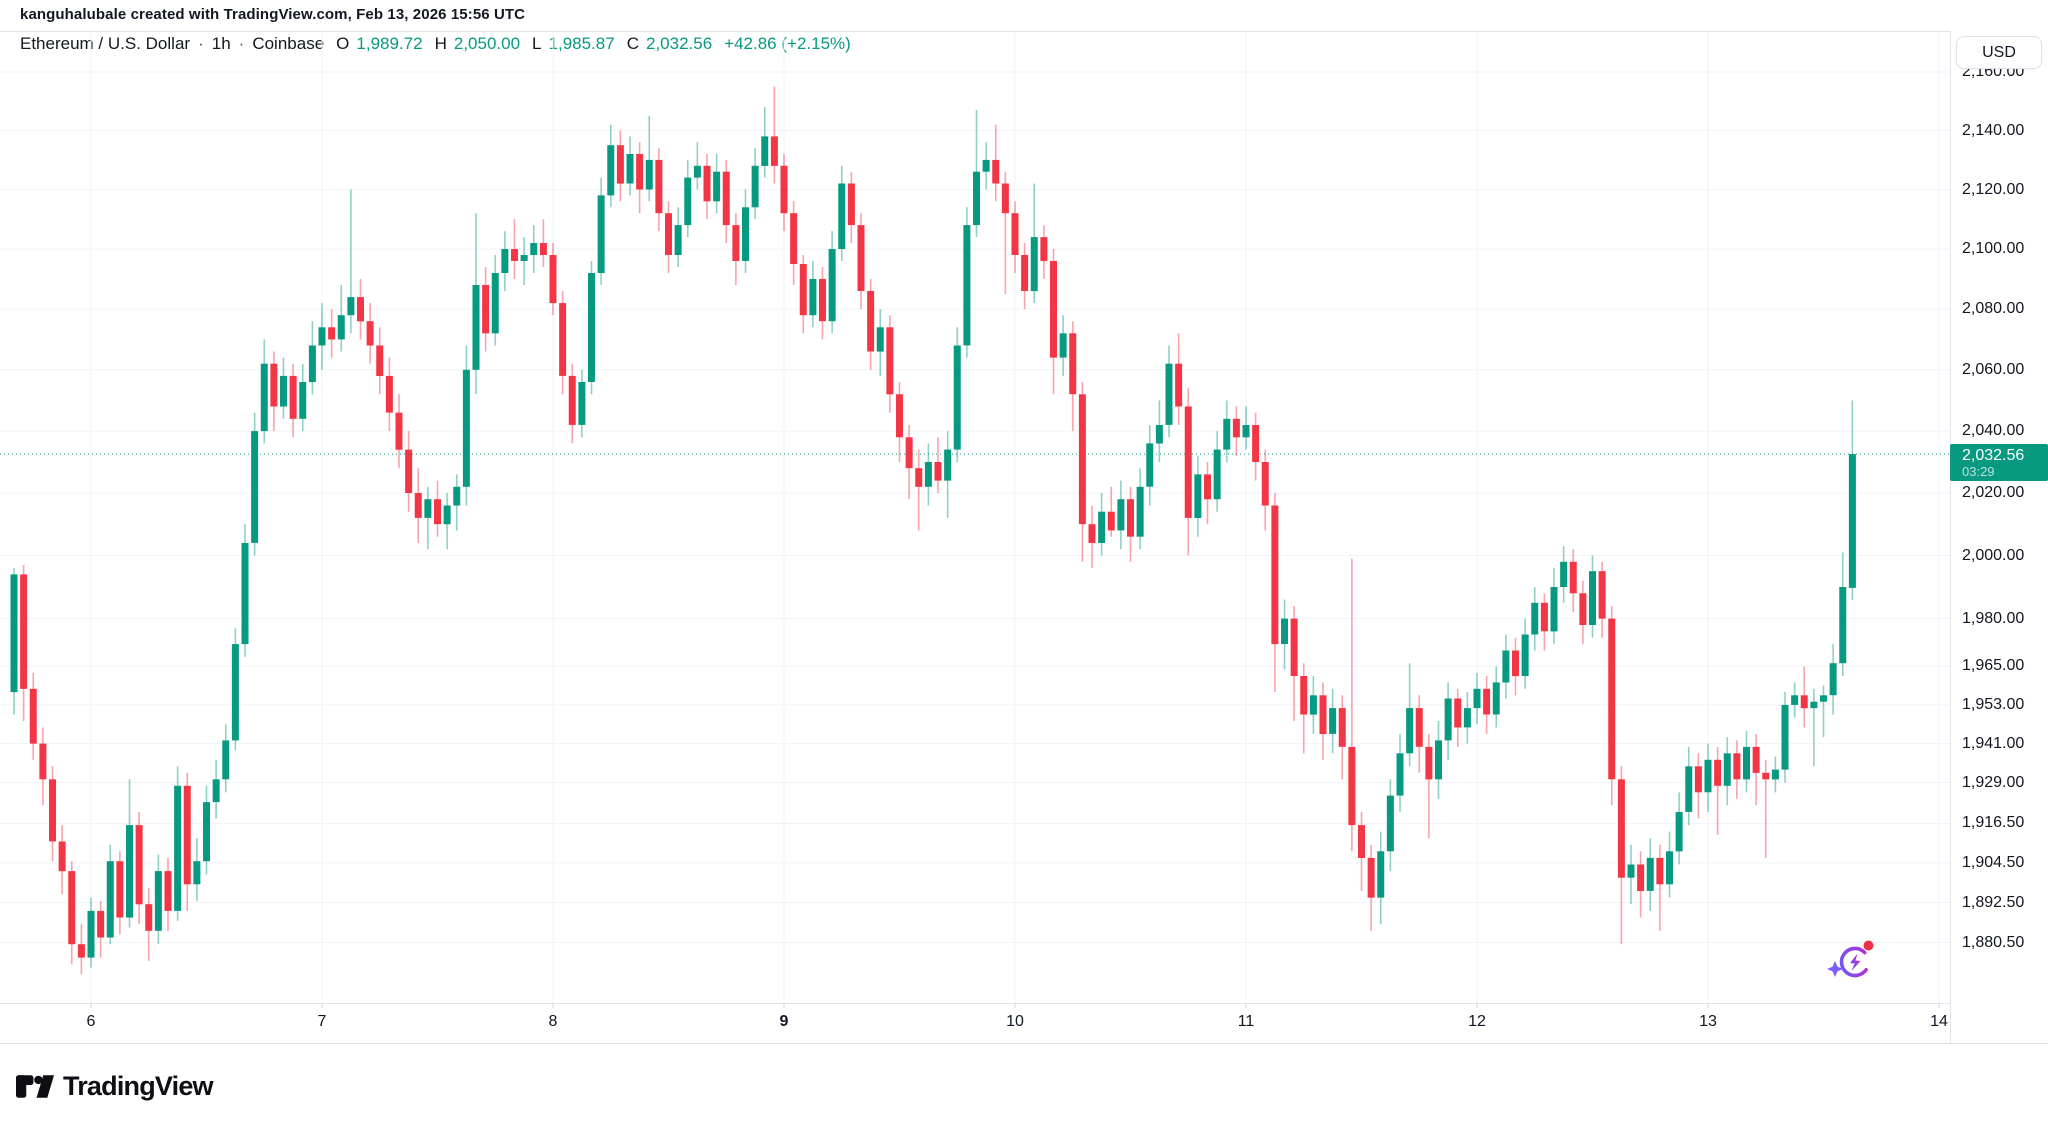 The image size is (2048, 1121). Describe the element at coordinates (1246, 1021) in the screenshot. I see `time-axis-label: 11` at that location.